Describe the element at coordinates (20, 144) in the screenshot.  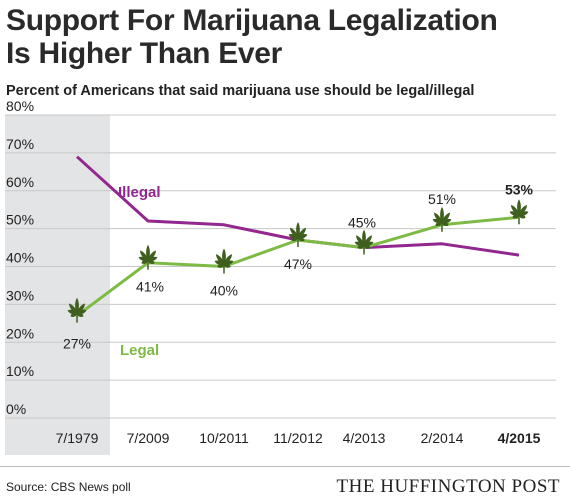
I see `y-tick-label: 70%` at that location.